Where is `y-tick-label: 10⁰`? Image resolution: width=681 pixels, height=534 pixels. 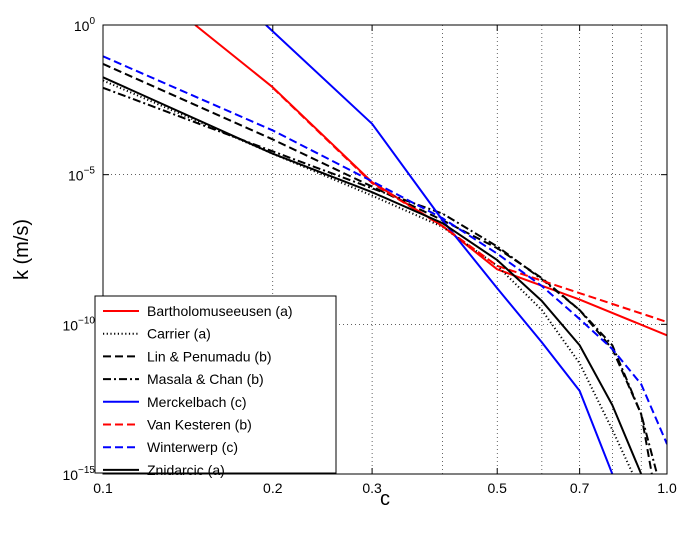 y-tick-label: 10⁰ is located at coordinates (85, 25).